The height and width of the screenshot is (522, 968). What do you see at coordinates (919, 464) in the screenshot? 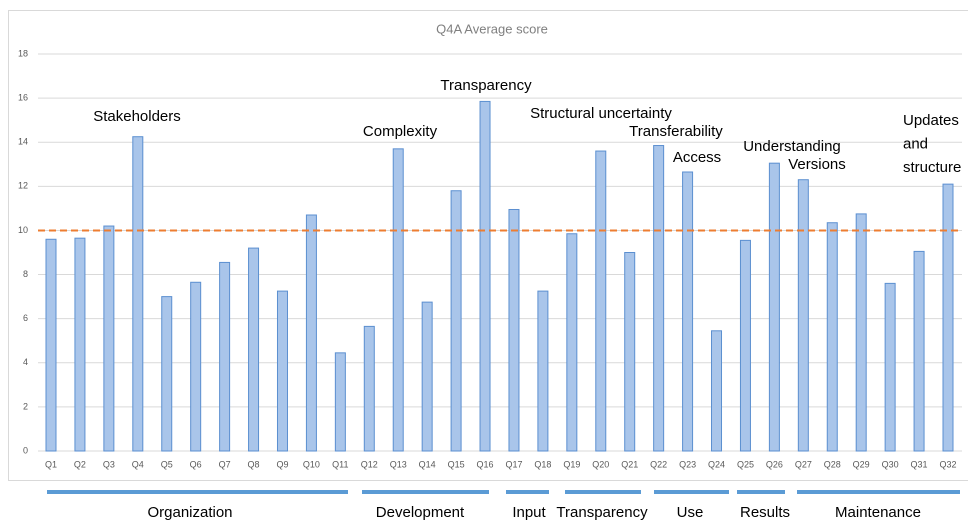
I see `x-tick-label: Q31` at bounding box center [919, 464].